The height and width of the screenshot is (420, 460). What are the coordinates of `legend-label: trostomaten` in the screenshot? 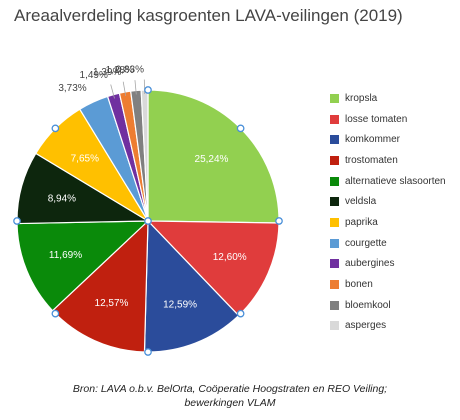 It's located at (371, 160).